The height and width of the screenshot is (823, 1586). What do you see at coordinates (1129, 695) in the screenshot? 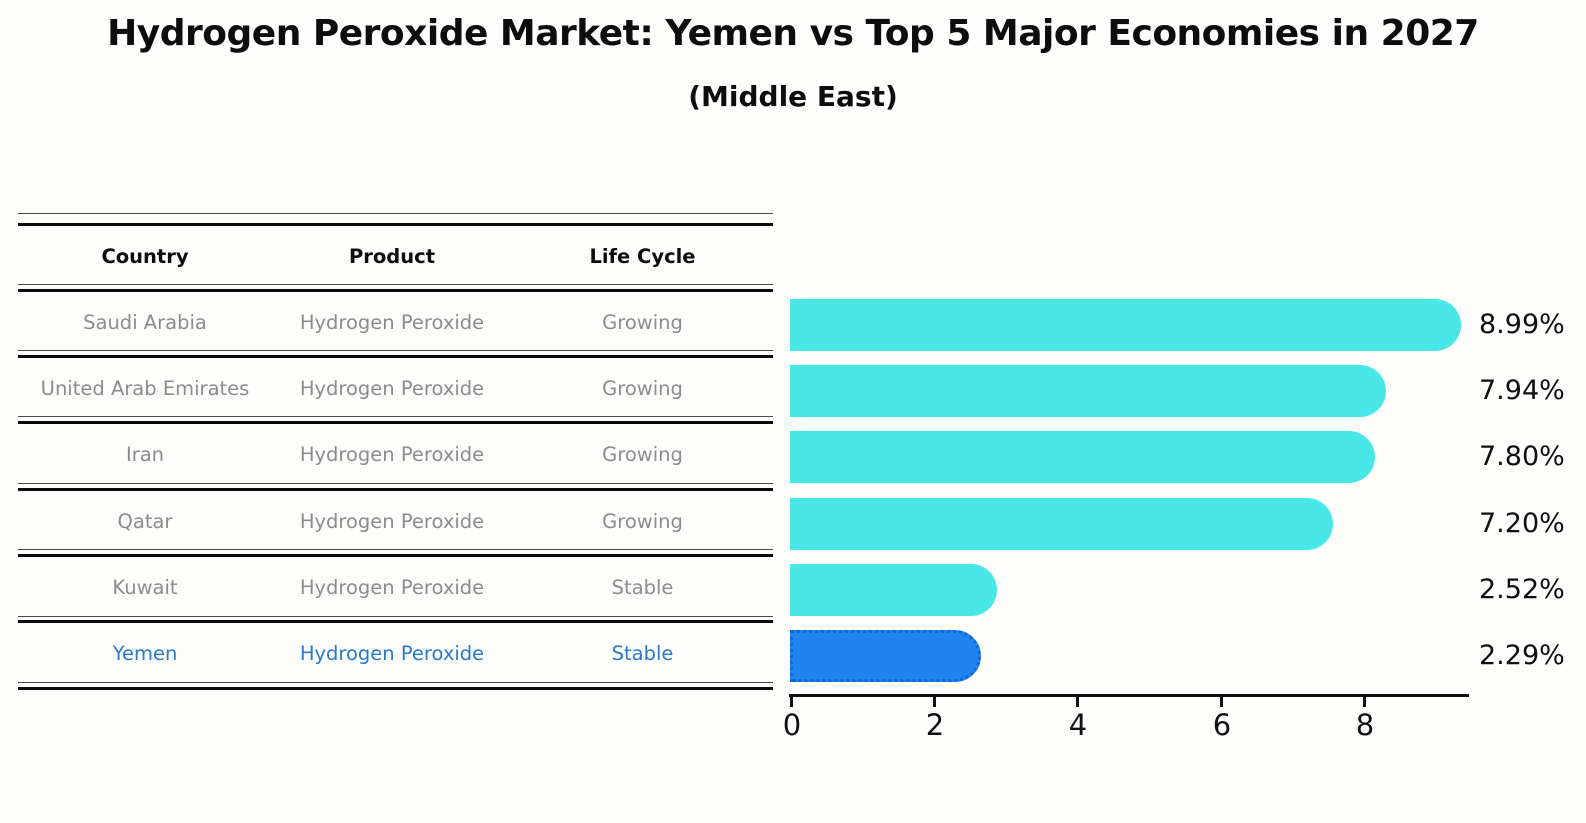
I see `x-axis-line` at bounding box center [1129, 695].